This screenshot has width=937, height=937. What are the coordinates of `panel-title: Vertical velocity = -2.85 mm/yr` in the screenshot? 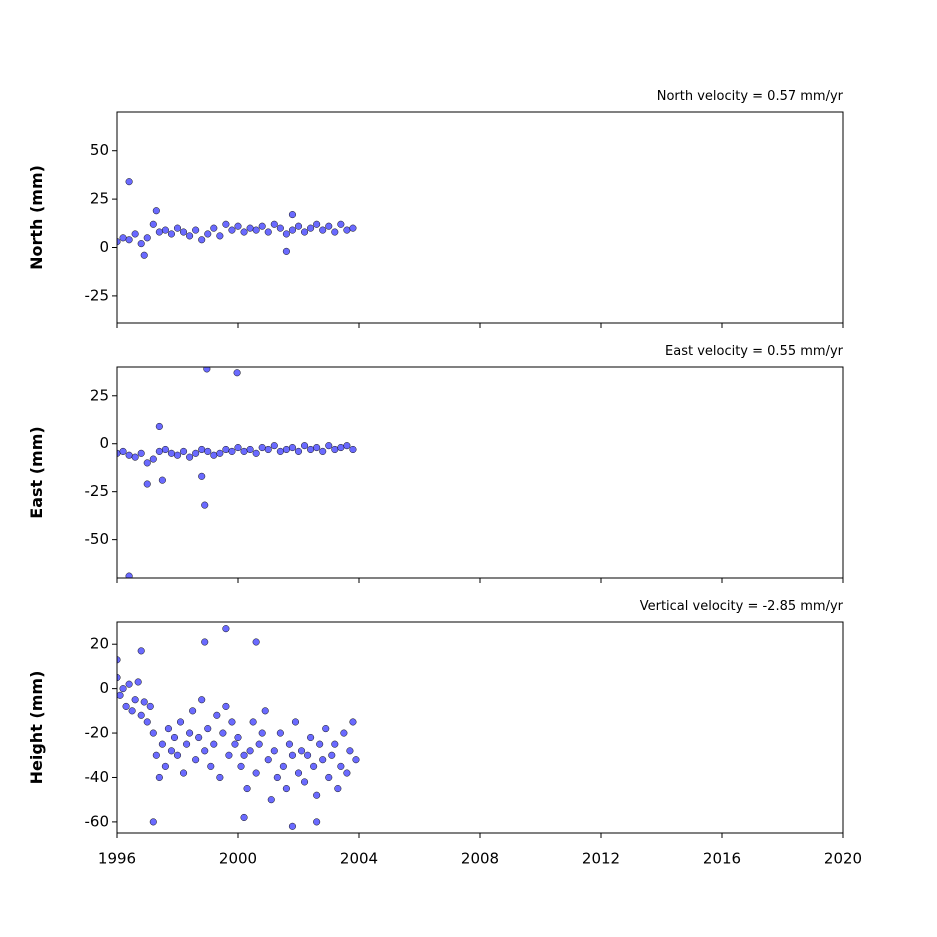 It's located at (742, 606).